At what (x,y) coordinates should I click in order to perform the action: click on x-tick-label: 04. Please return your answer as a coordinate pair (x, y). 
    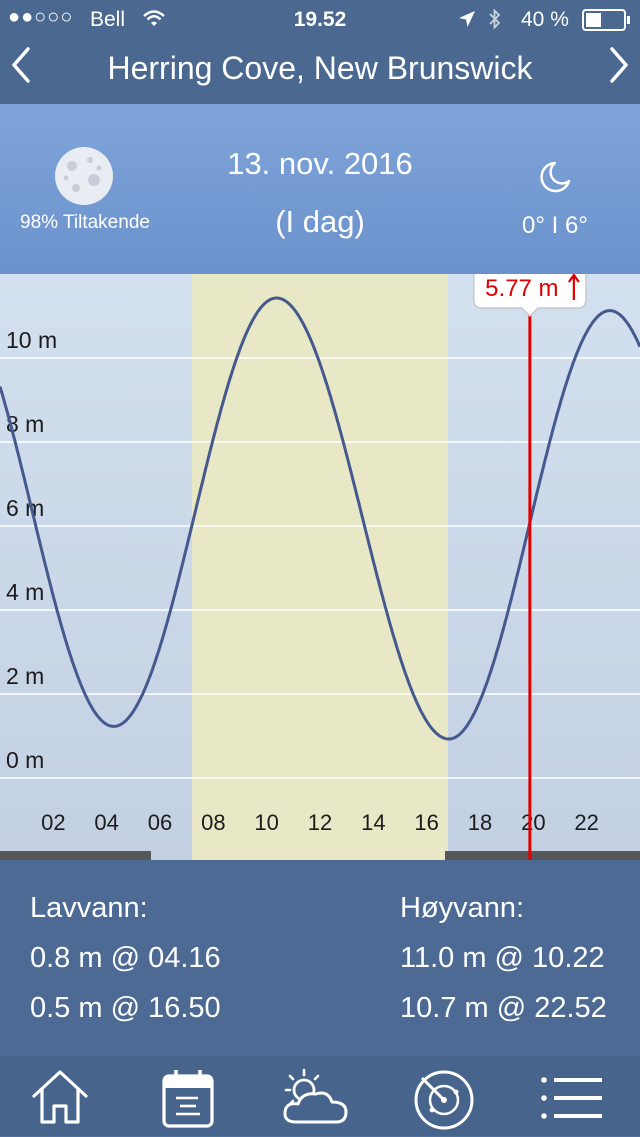
    Looking at the image, I should click on (106, 822).